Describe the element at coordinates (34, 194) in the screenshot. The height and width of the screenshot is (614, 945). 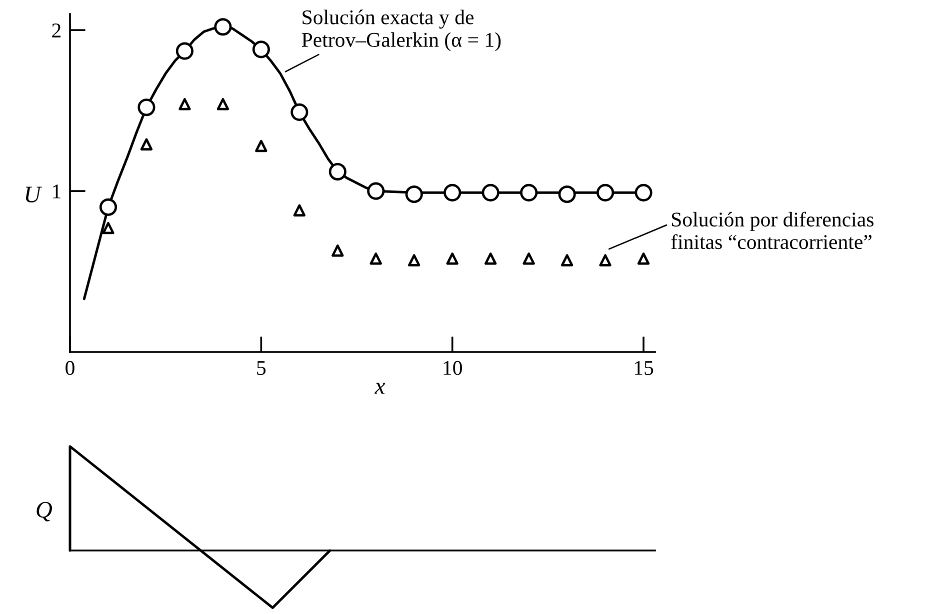
I see `y-axis-title: U` at that location.